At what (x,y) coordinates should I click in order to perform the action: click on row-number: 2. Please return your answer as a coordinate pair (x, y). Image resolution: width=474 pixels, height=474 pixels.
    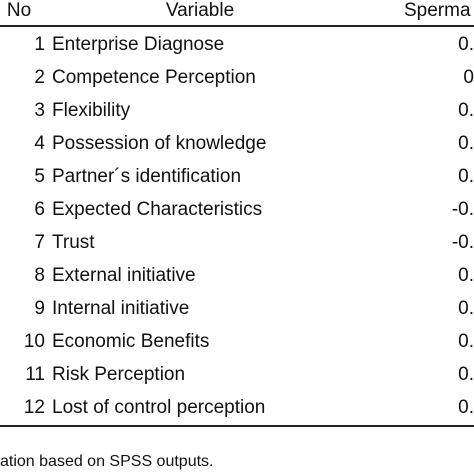
    Looking at the image, I should click on (39, 77).